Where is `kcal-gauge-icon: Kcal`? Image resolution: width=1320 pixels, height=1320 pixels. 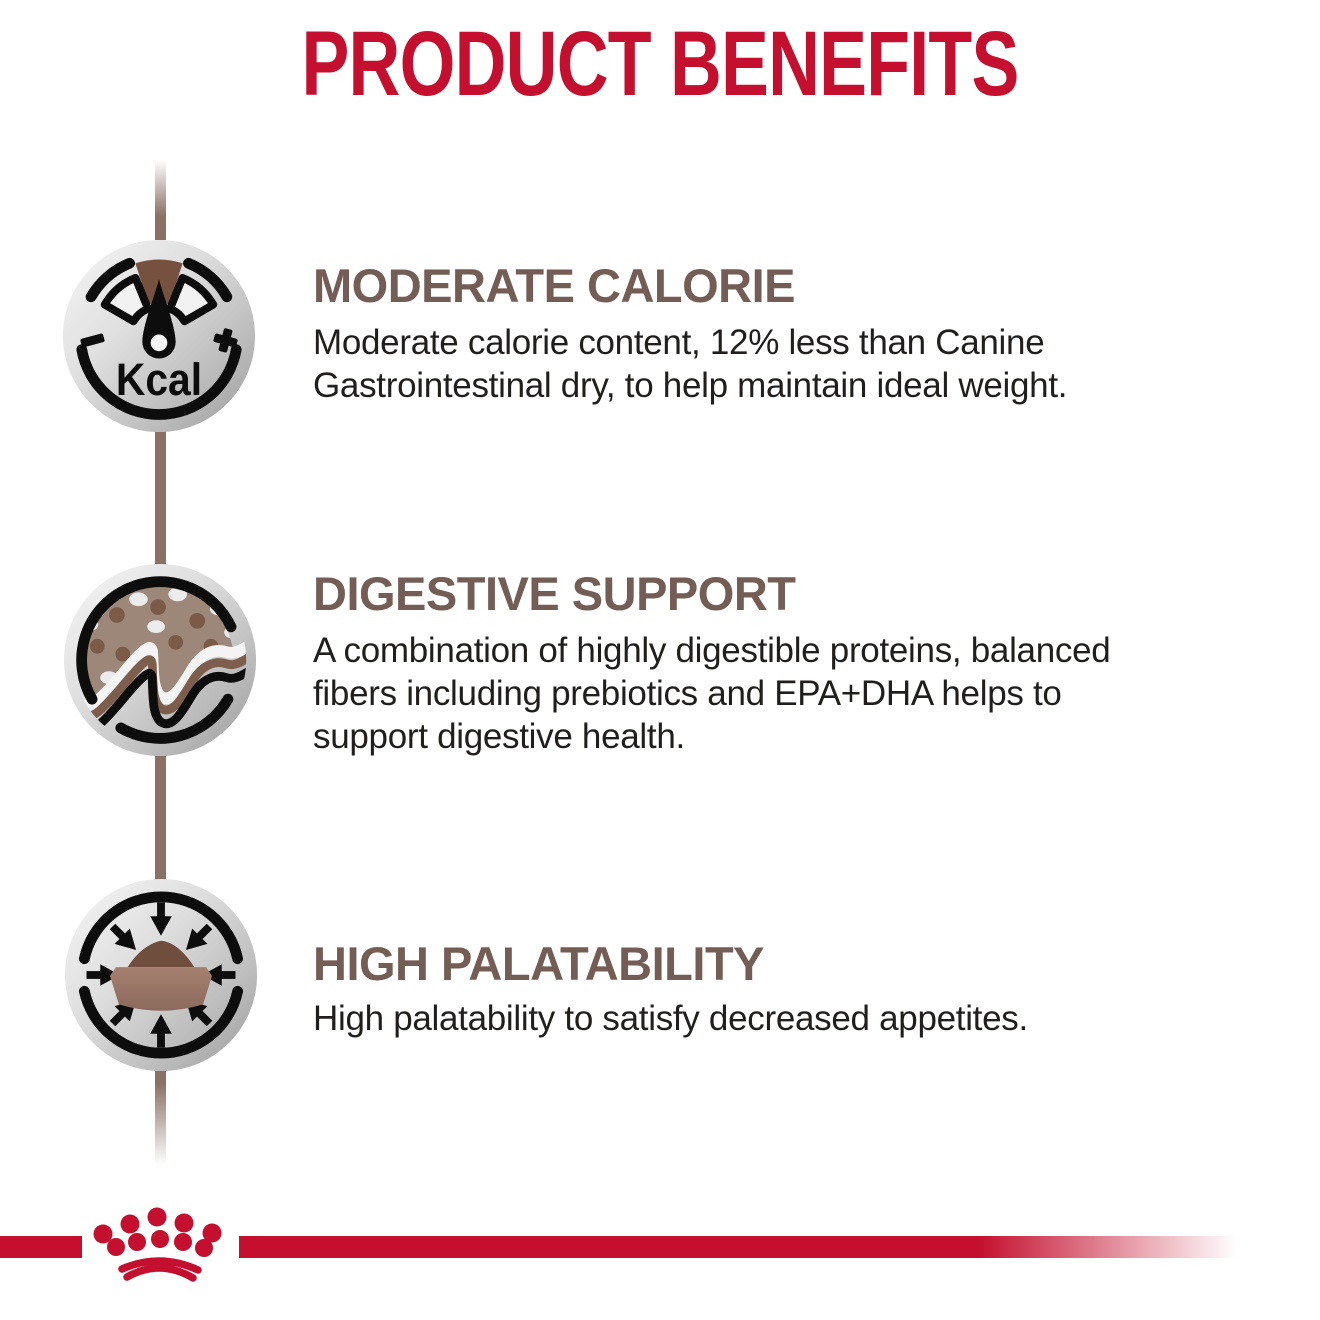 kcal-gauge-icon: Kcal is located at coordinates (159, 336).